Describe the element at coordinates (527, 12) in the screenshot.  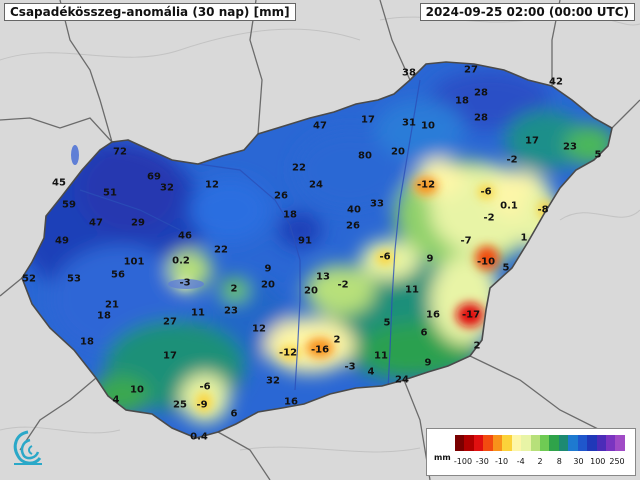
I see `map-timestamp: 2024-09-25 02:00 (00:00 UTC)` at that location.